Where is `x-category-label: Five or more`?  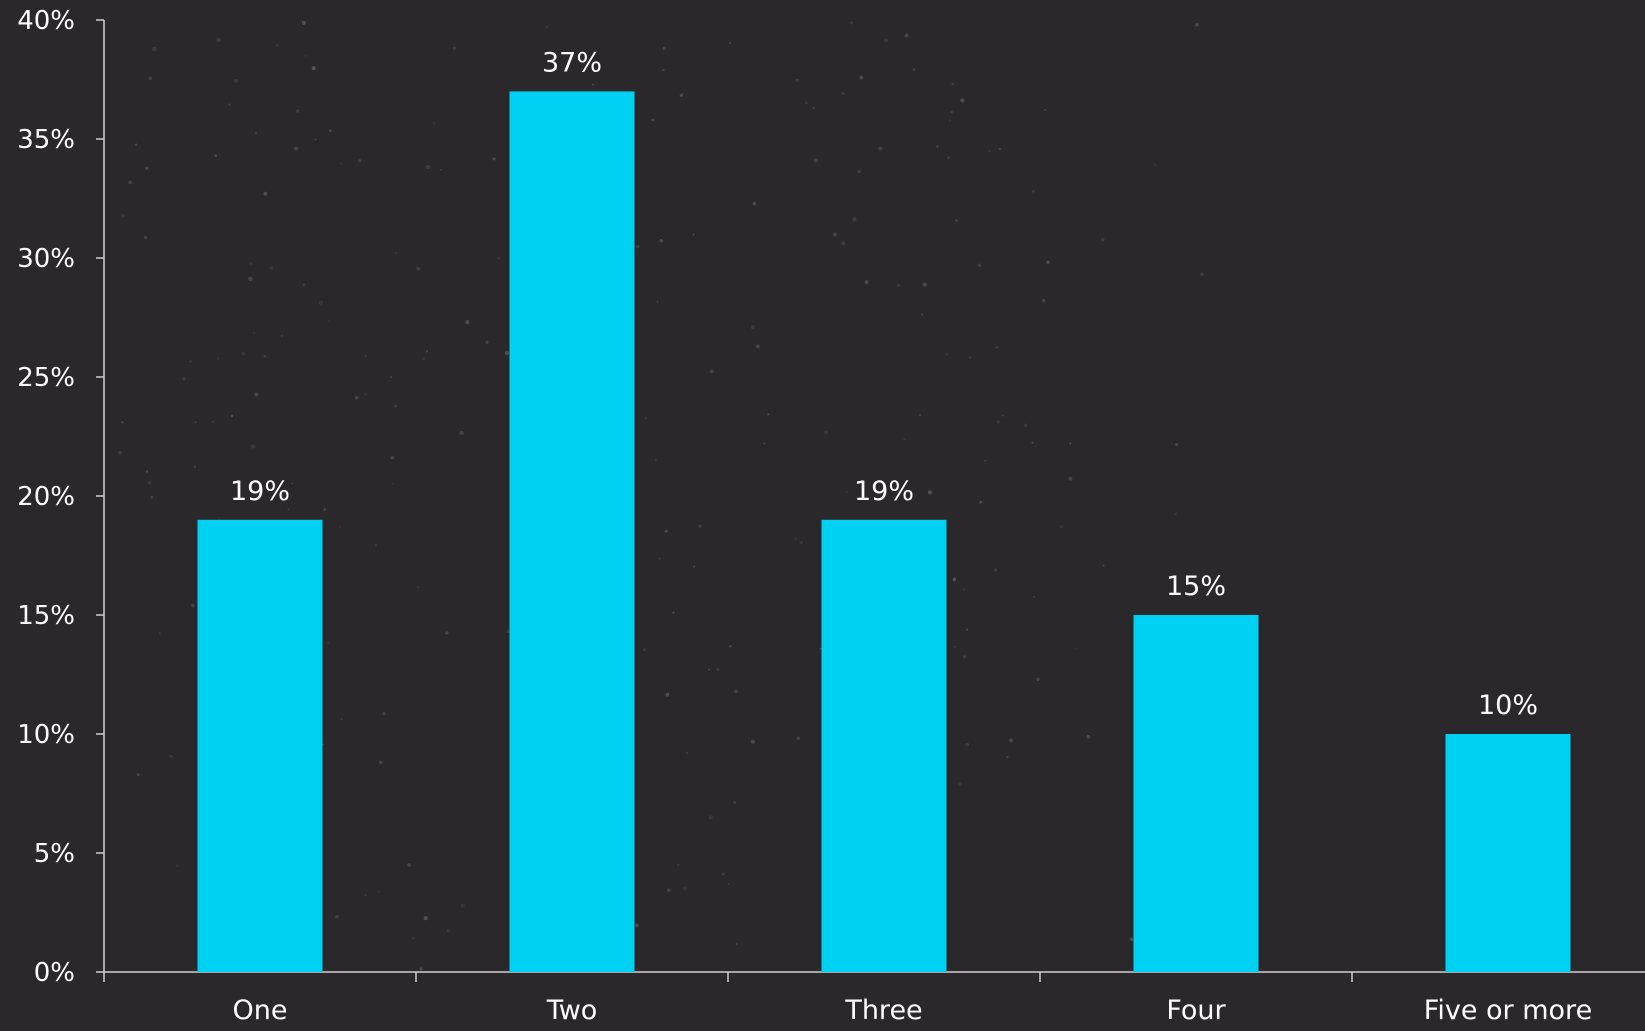
x-category-label: Five or more is located at coordinates (1508, 1010).